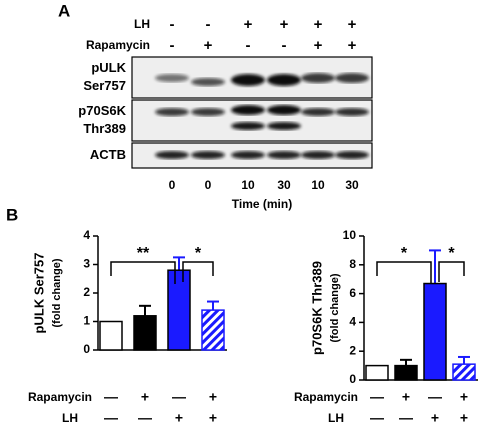 This screenshot has width=484, height=432. I want to click on time-axis-label: Time (min), so click(262, 204).